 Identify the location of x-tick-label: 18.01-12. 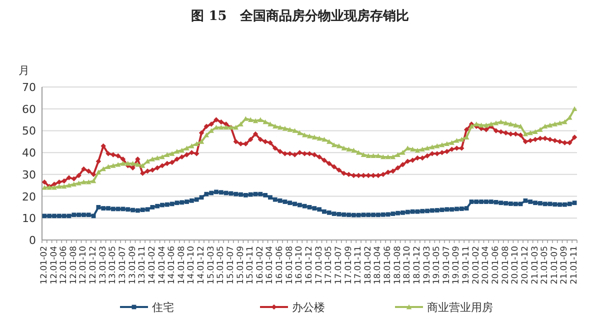
(417, 265).